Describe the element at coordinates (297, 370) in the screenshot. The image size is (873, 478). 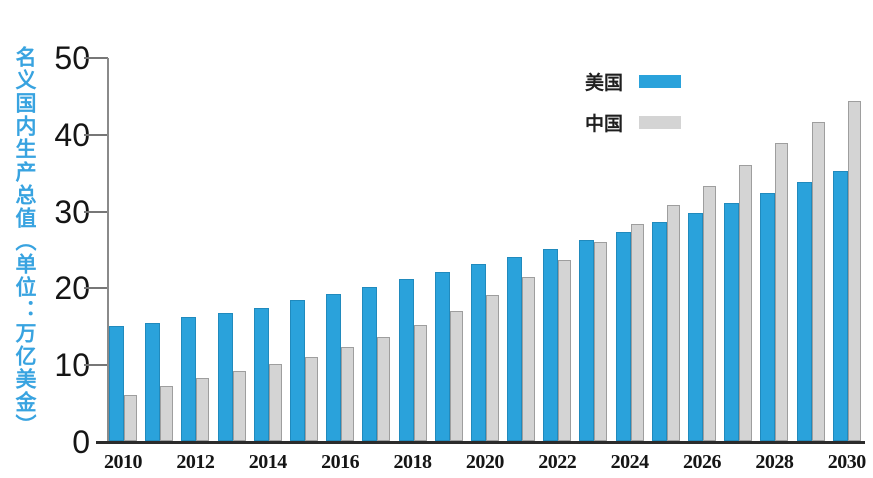
I see `bar-us-2015` at that location.